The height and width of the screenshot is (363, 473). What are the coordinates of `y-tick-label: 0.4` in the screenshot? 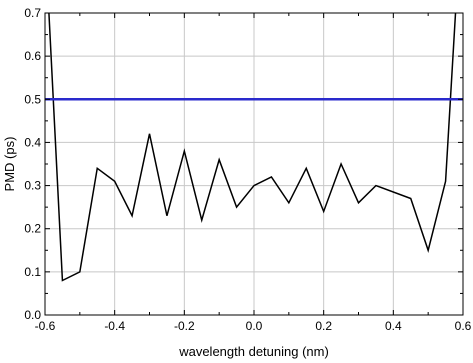 It's located at (32, 142).